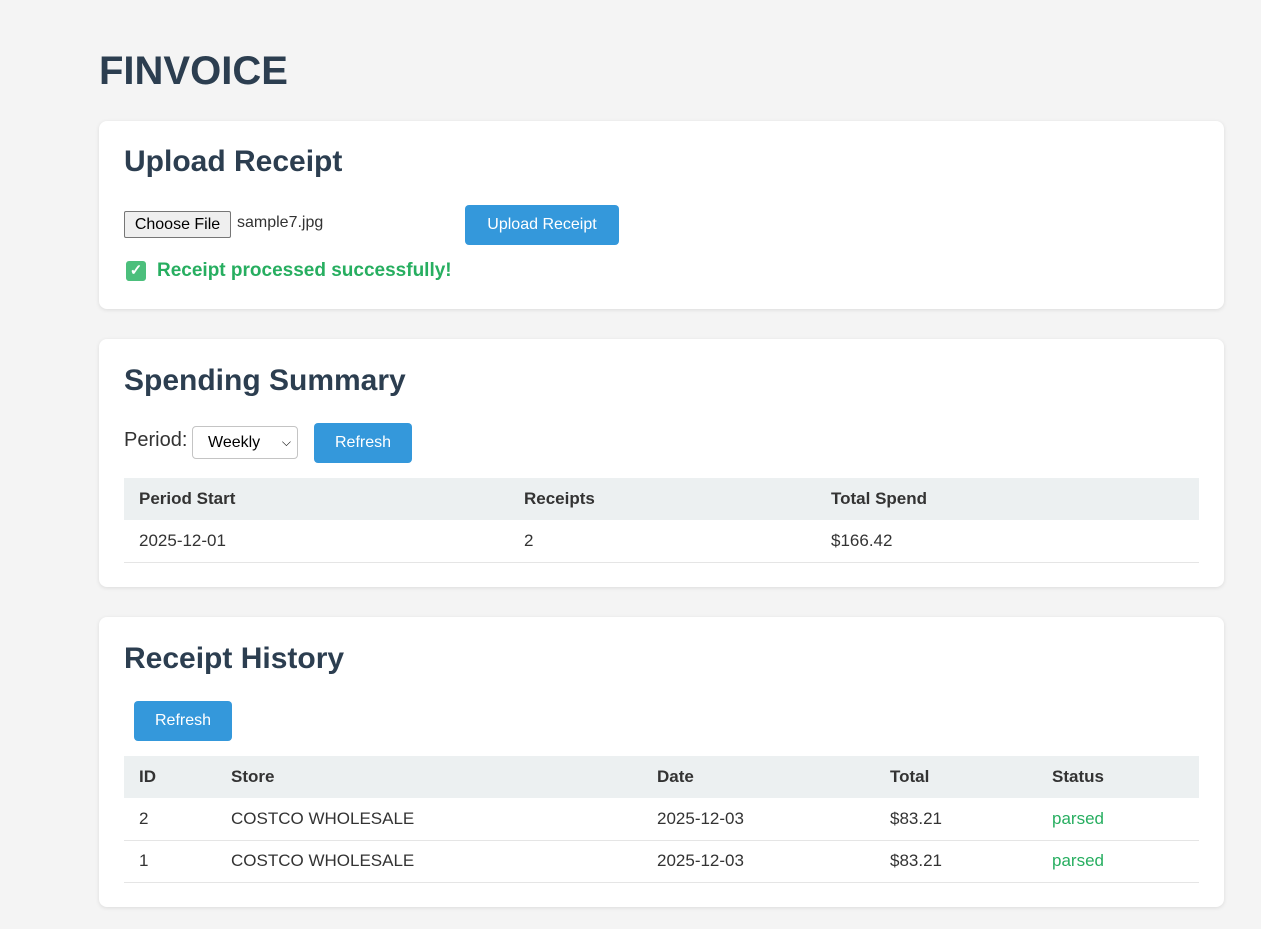 The image size is (1261, 929). Describe the element at coordinates (170, 861) in the screenshot. I see `receipt-id: 1` at that location.